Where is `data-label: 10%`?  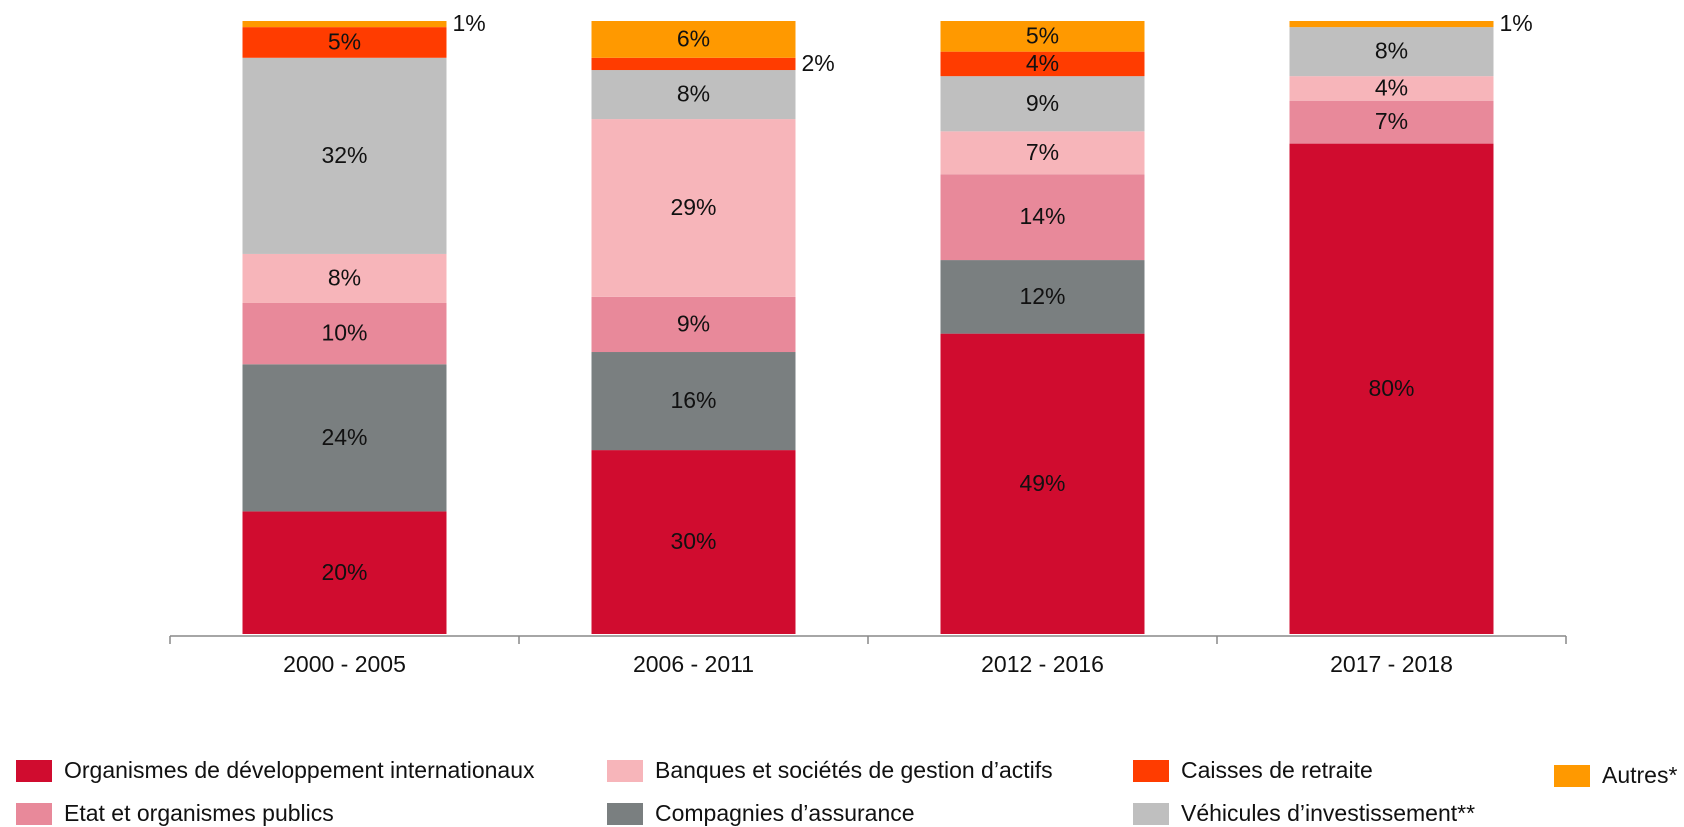
data-label: 10% is located at coordinates (344, 333).